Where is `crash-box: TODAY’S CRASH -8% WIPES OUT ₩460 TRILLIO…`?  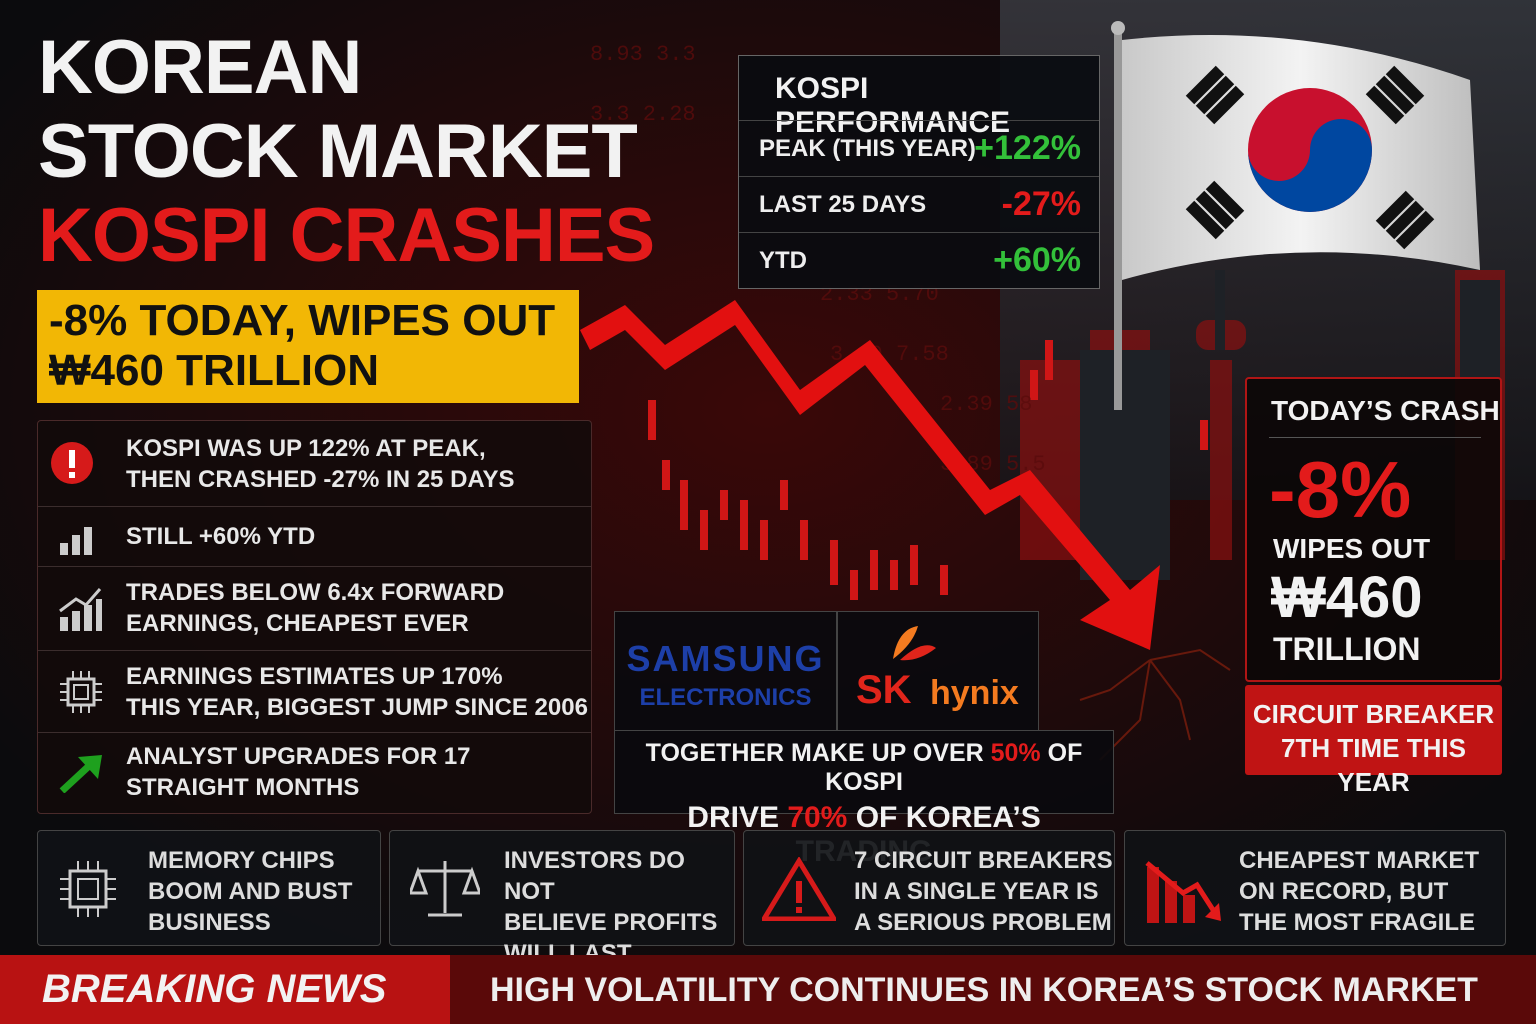
crash-box: TODAY’S CRASH -8% WIPES OUT ₩460 TRILLIO… is located at coordinates (1373, 529).